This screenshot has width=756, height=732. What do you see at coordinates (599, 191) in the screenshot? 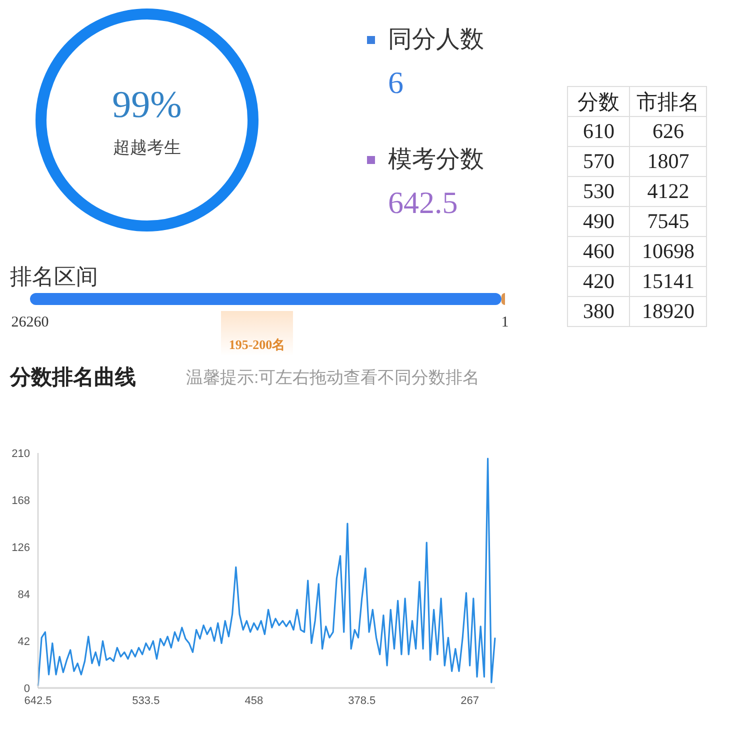
I see `category-label: 530` at bounding box center [599, 191].